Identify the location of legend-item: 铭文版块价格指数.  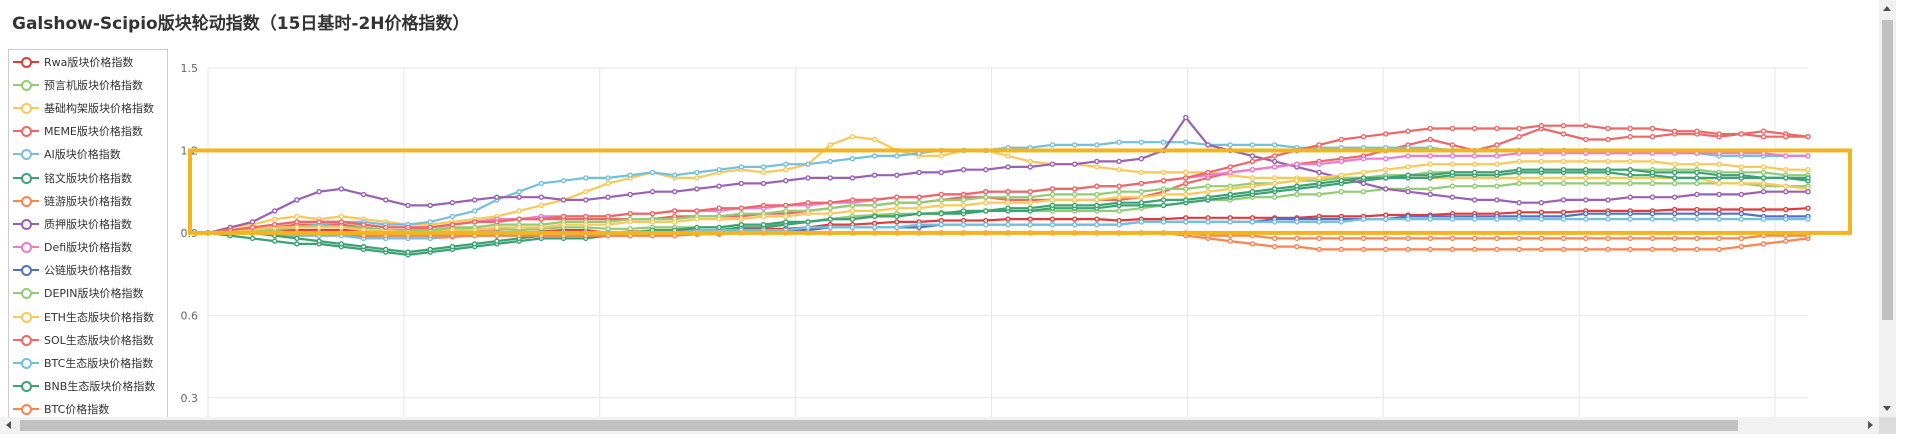
(88, 177).